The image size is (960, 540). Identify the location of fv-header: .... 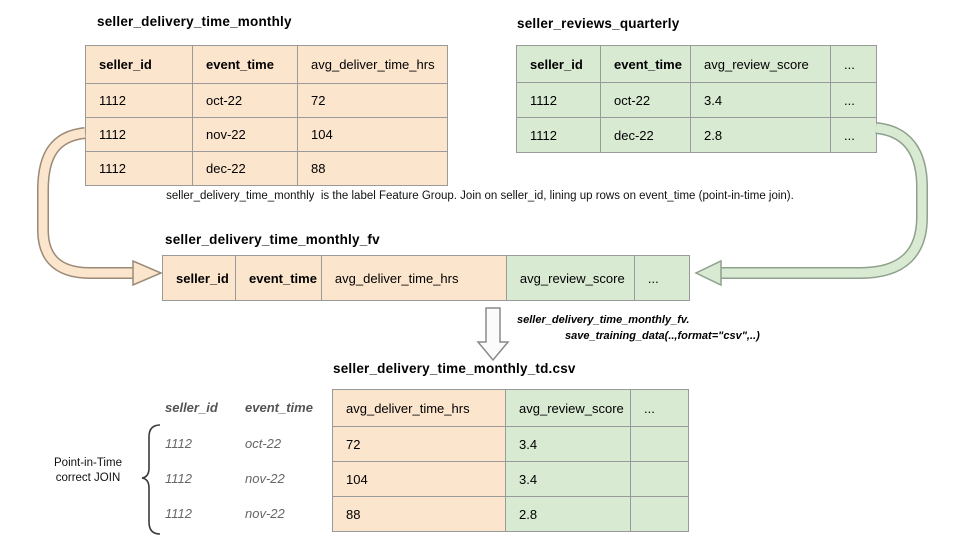
(661, 278).